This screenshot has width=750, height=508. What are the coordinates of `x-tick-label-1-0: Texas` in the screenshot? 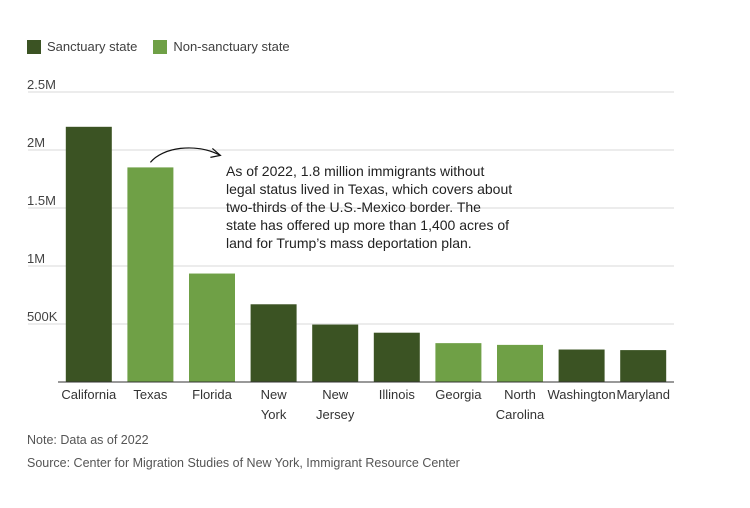 It's located at (150, 394).